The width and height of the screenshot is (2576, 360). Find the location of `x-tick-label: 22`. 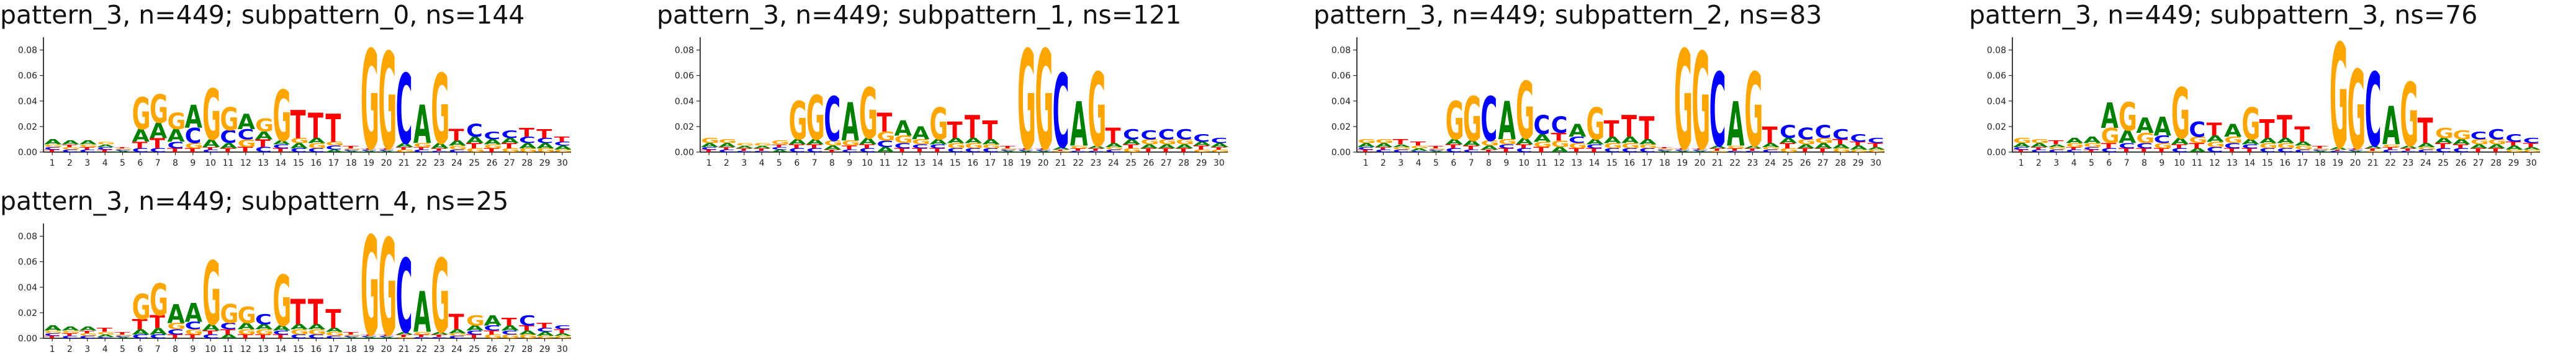

x-tick-label: 22 is located at coordinates (1735, 163).